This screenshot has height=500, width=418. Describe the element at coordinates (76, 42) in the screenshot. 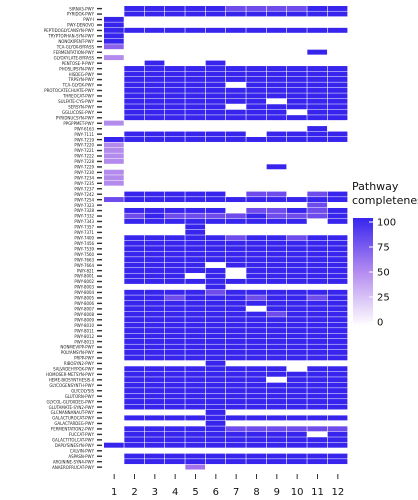

I see `row-label: NONOXIPENT-PWY` at that location.